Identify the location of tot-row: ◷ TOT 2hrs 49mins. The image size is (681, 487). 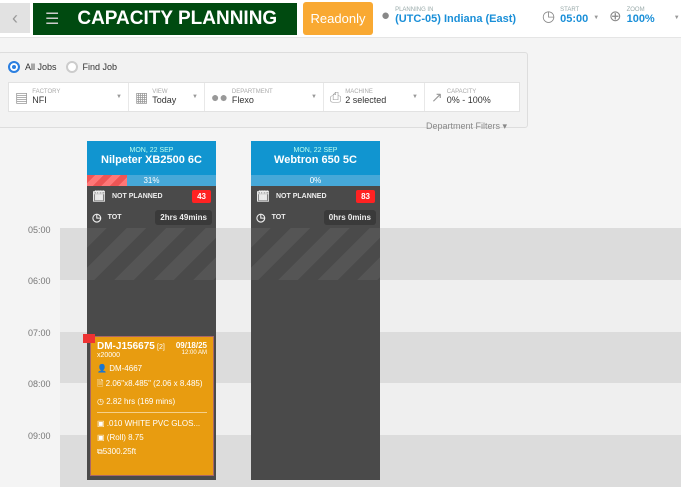
(151, 217).